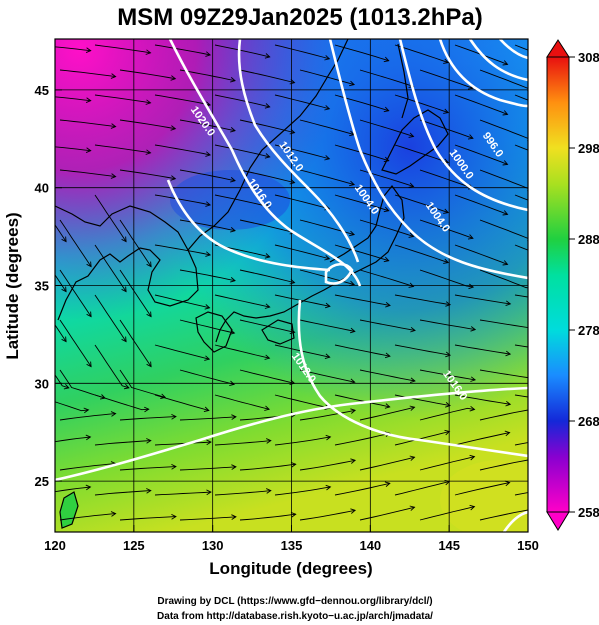 This screenshot has width=599, height=625. Describe the element at coordinates (300, 17) in the screenshot. I see `chart-title: MSM 09Z29Jan2025 (1013.2hPa)` at that location.